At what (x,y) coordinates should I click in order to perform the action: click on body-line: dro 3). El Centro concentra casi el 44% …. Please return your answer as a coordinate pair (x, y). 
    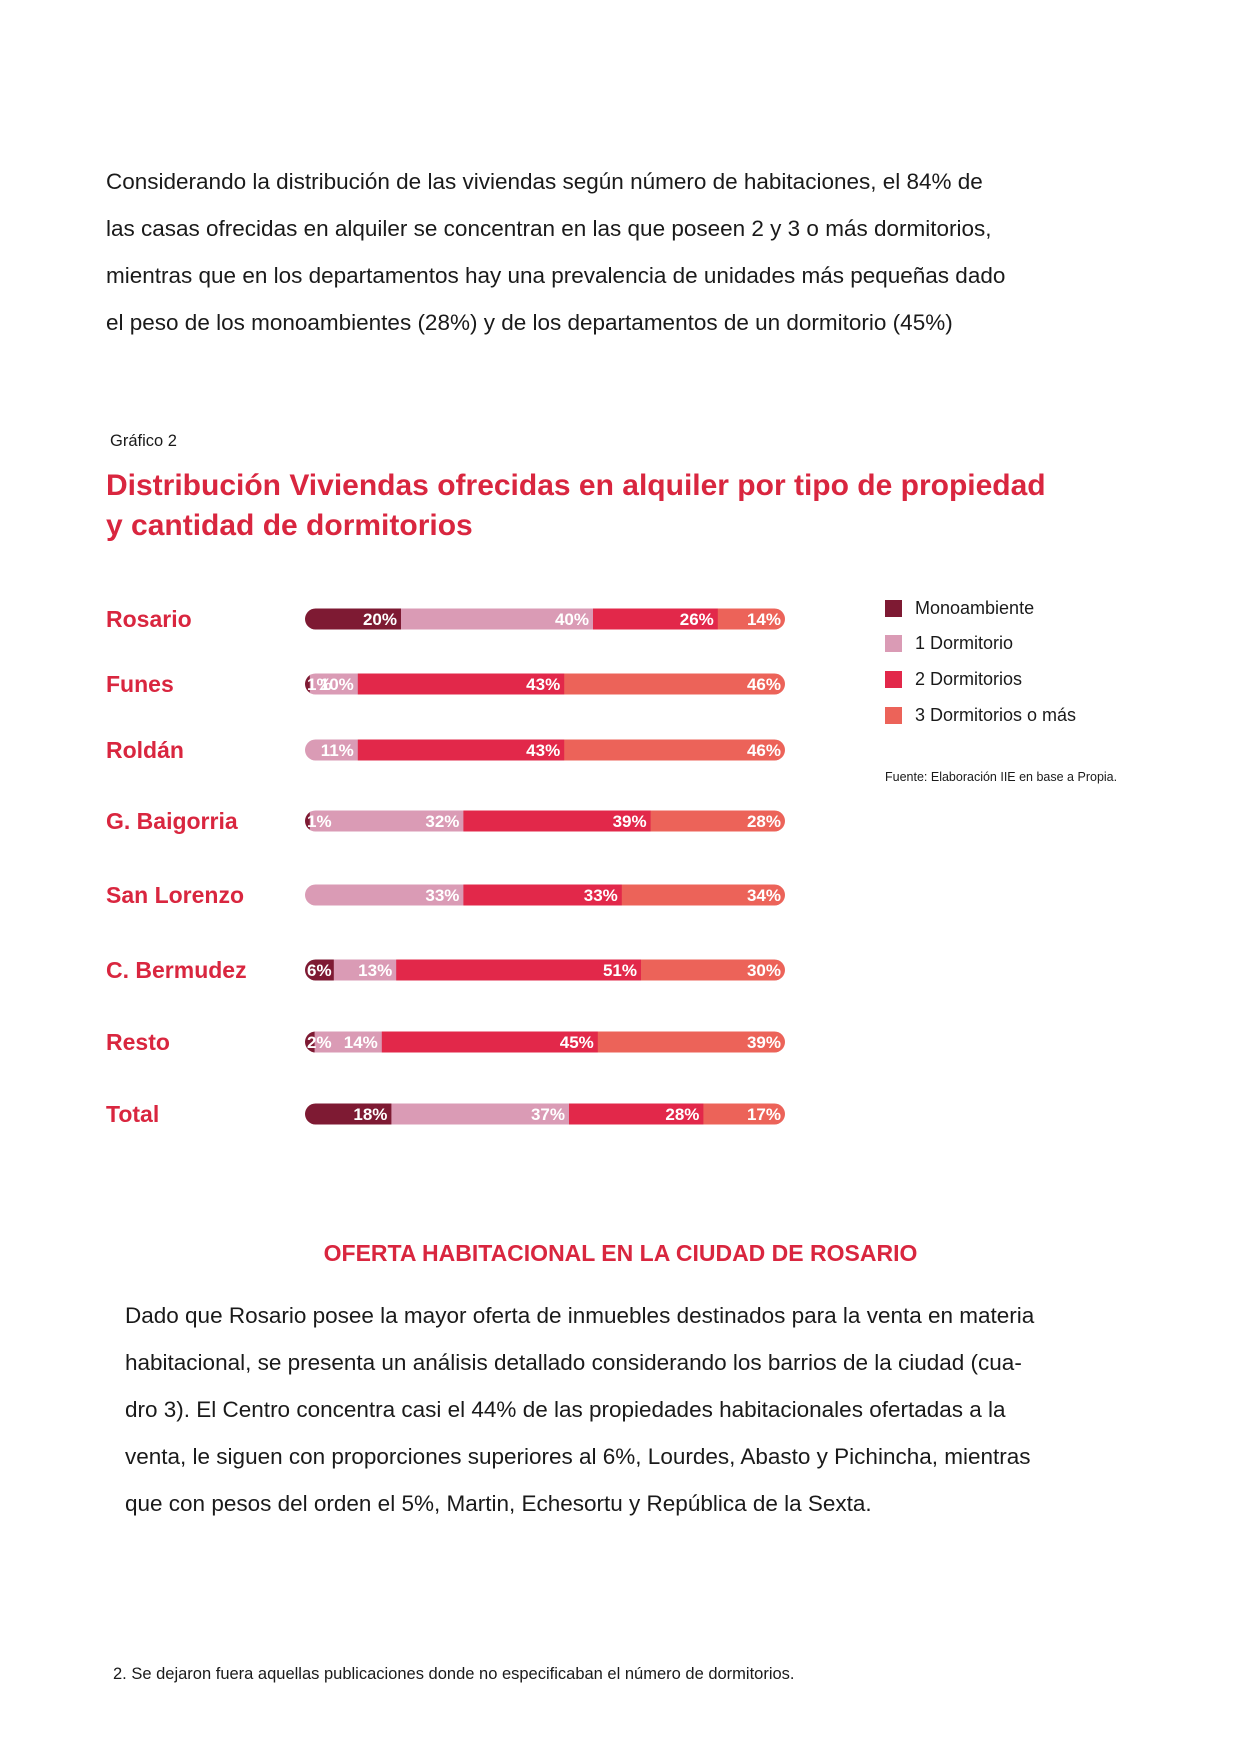
    Looking at the image, I should click on (565, 1409).